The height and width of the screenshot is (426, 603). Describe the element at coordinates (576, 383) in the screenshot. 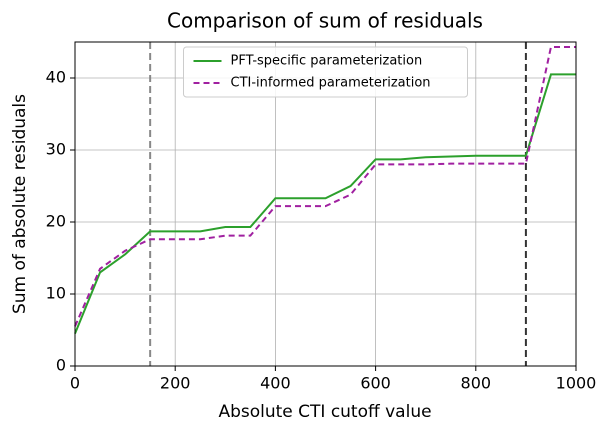

I see `x-tick-label: 1000` at that location.